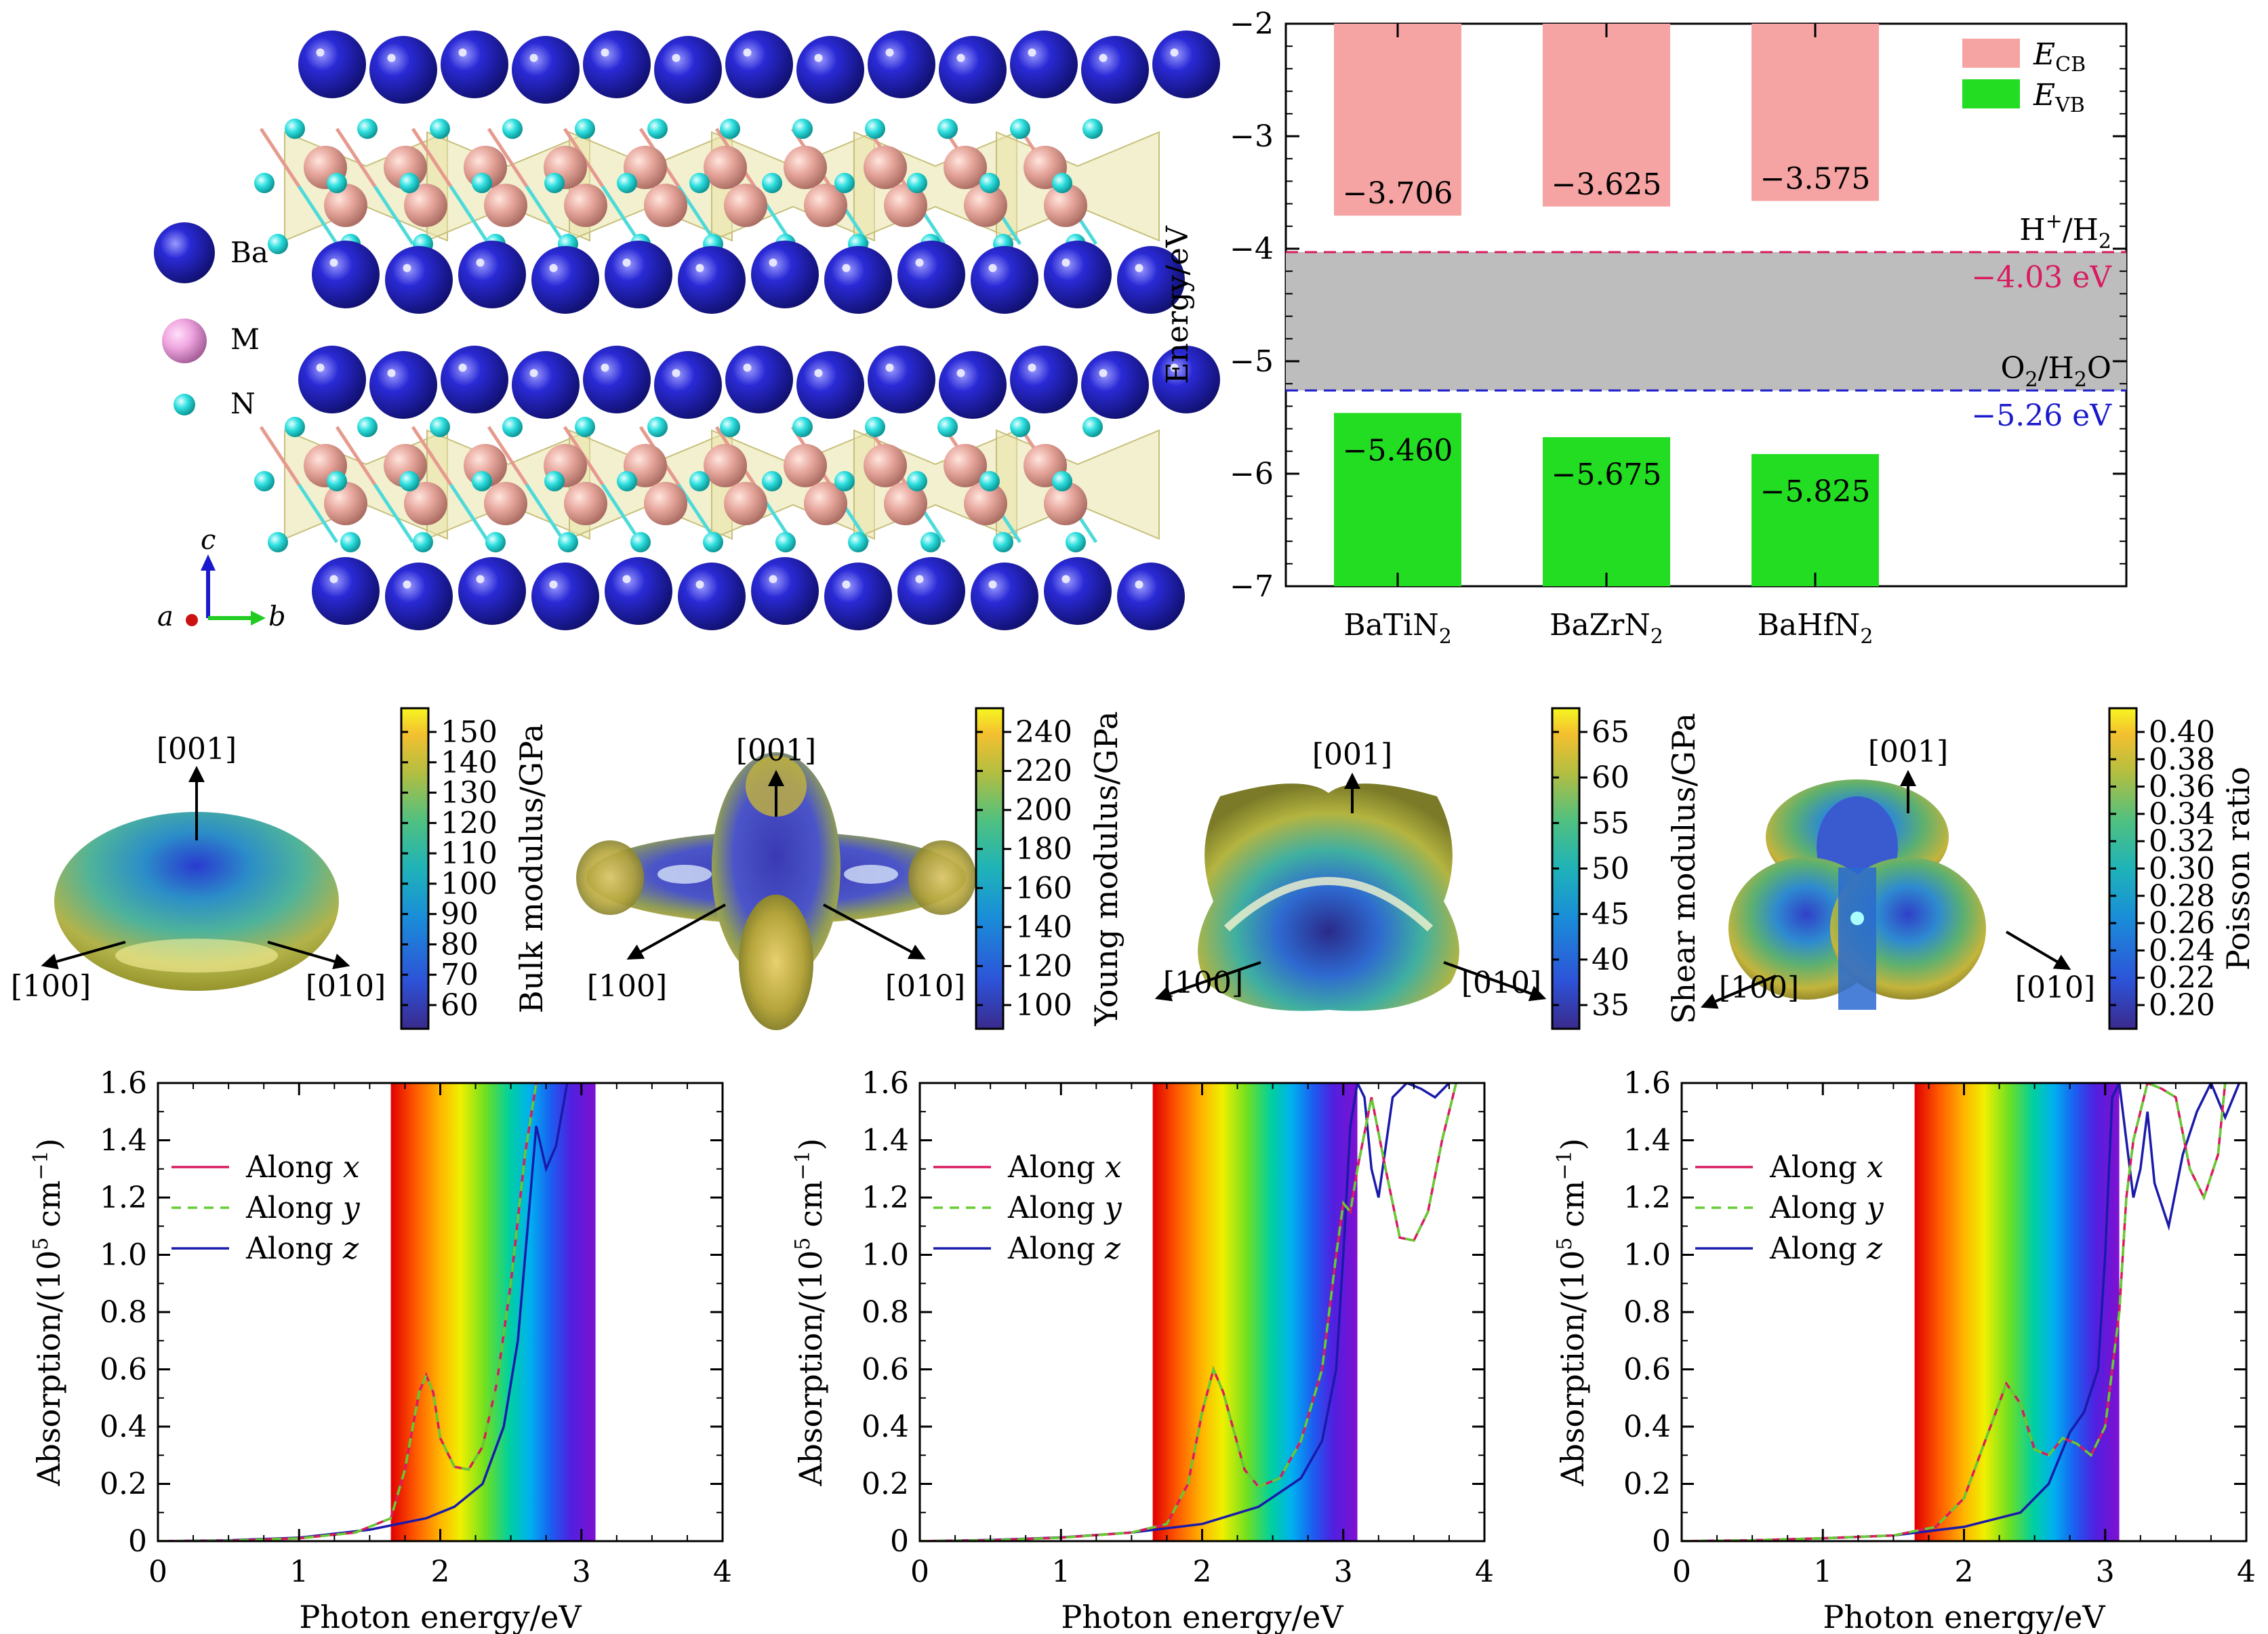  What do you see at coordinates (1610, 914) in the screenshot?
I see `colorbar-tick-label: 45` at bounding box center [1610, 914].